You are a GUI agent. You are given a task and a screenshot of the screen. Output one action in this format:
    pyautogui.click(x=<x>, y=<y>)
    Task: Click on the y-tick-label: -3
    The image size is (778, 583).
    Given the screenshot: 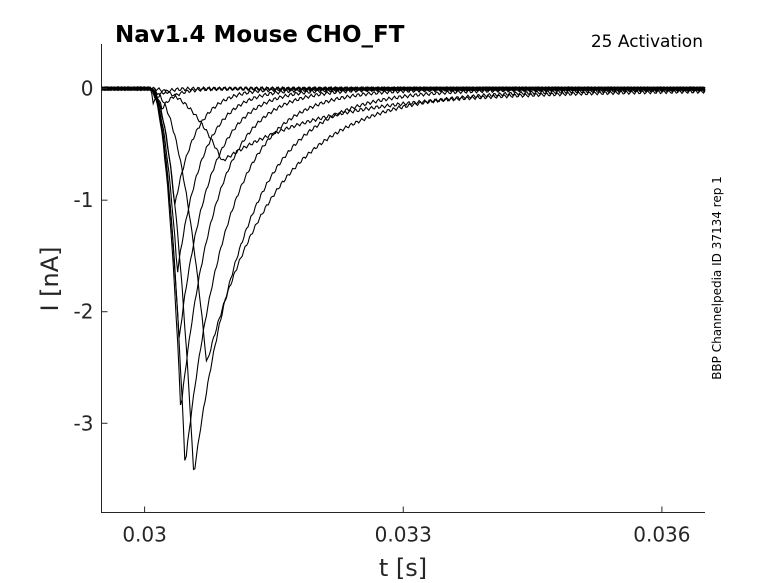 What is the action you would take?
    pyautogui.click(x=84, y=423)
    